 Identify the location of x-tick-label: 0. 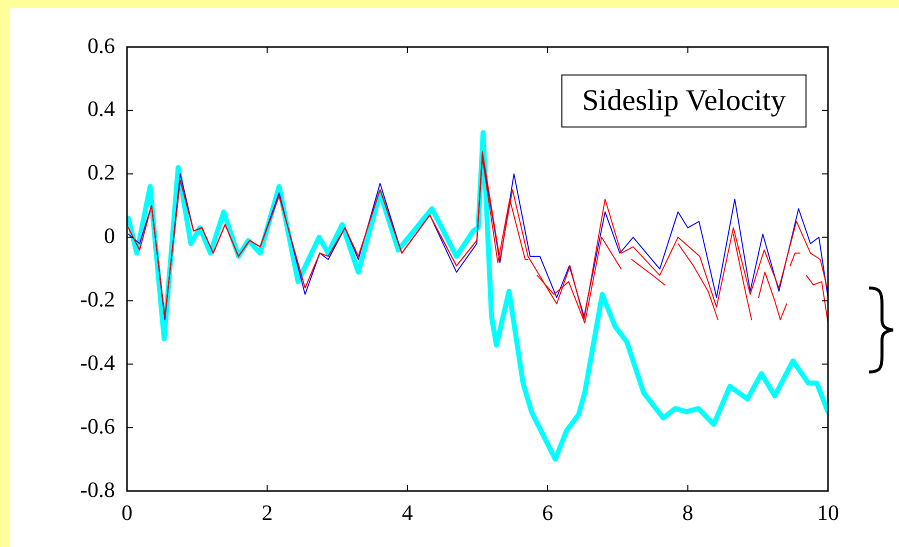
(127, 512).